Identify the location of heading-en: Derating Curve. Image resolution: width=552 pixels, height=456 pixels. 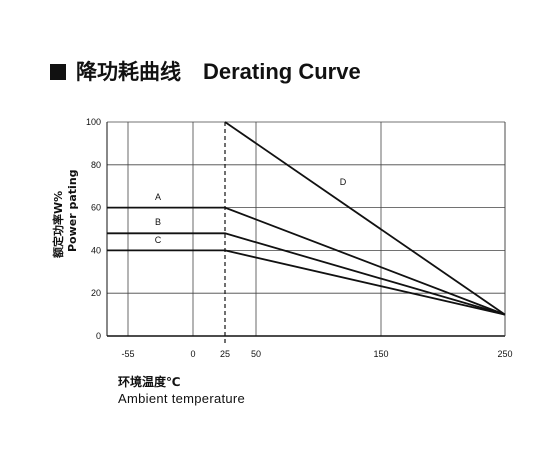
(282, 71).